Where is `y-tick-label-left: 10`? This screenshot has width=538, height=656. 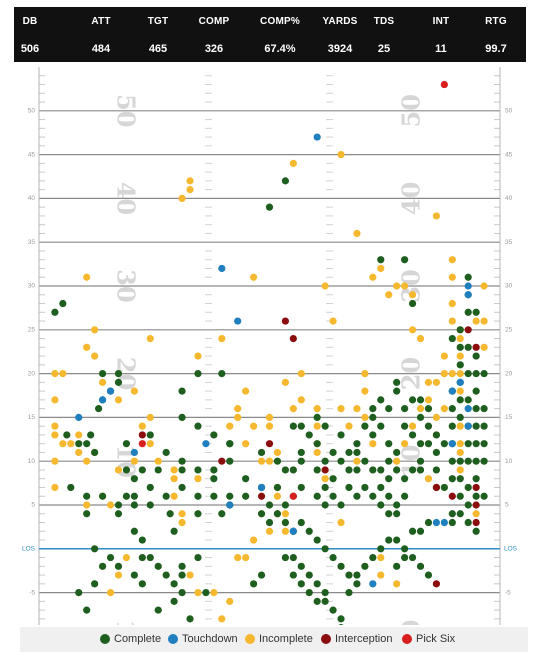 y-tick-label-left: 10 is located at coordinates (32, 461).